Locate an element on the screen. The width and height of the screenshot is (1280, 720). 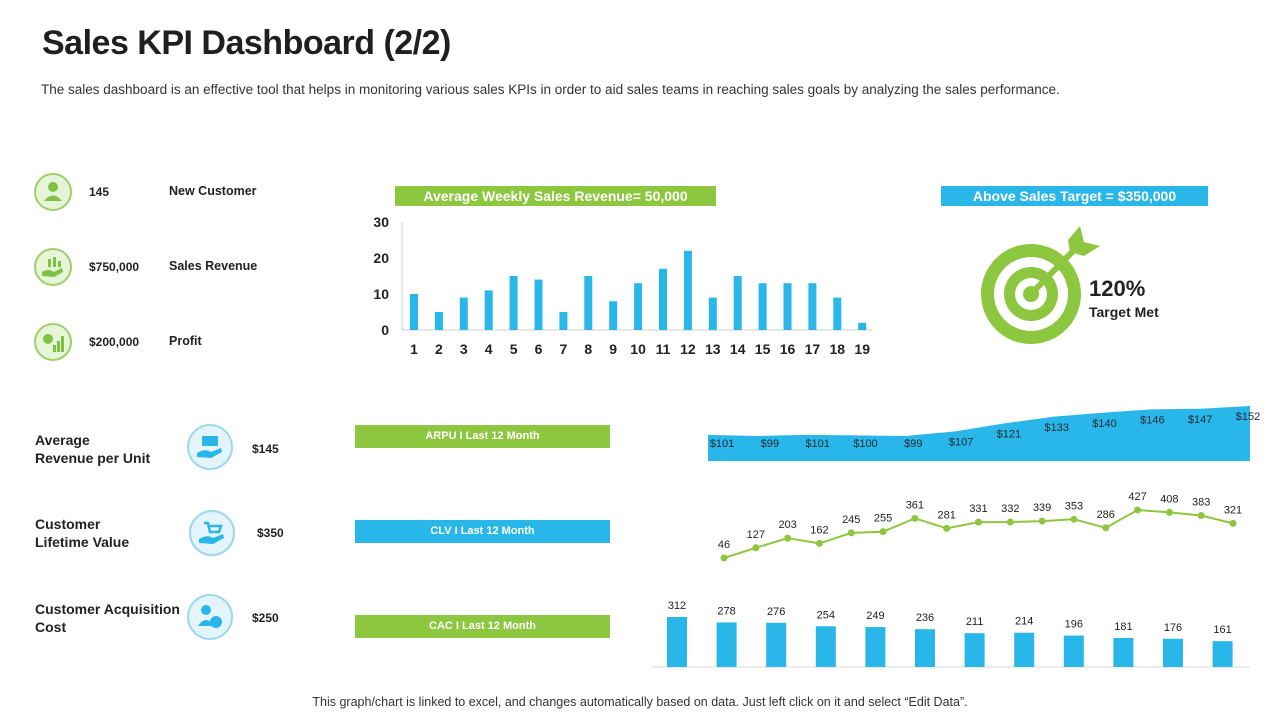
x-tick-label: 1 is located at coordinates (414, 349).